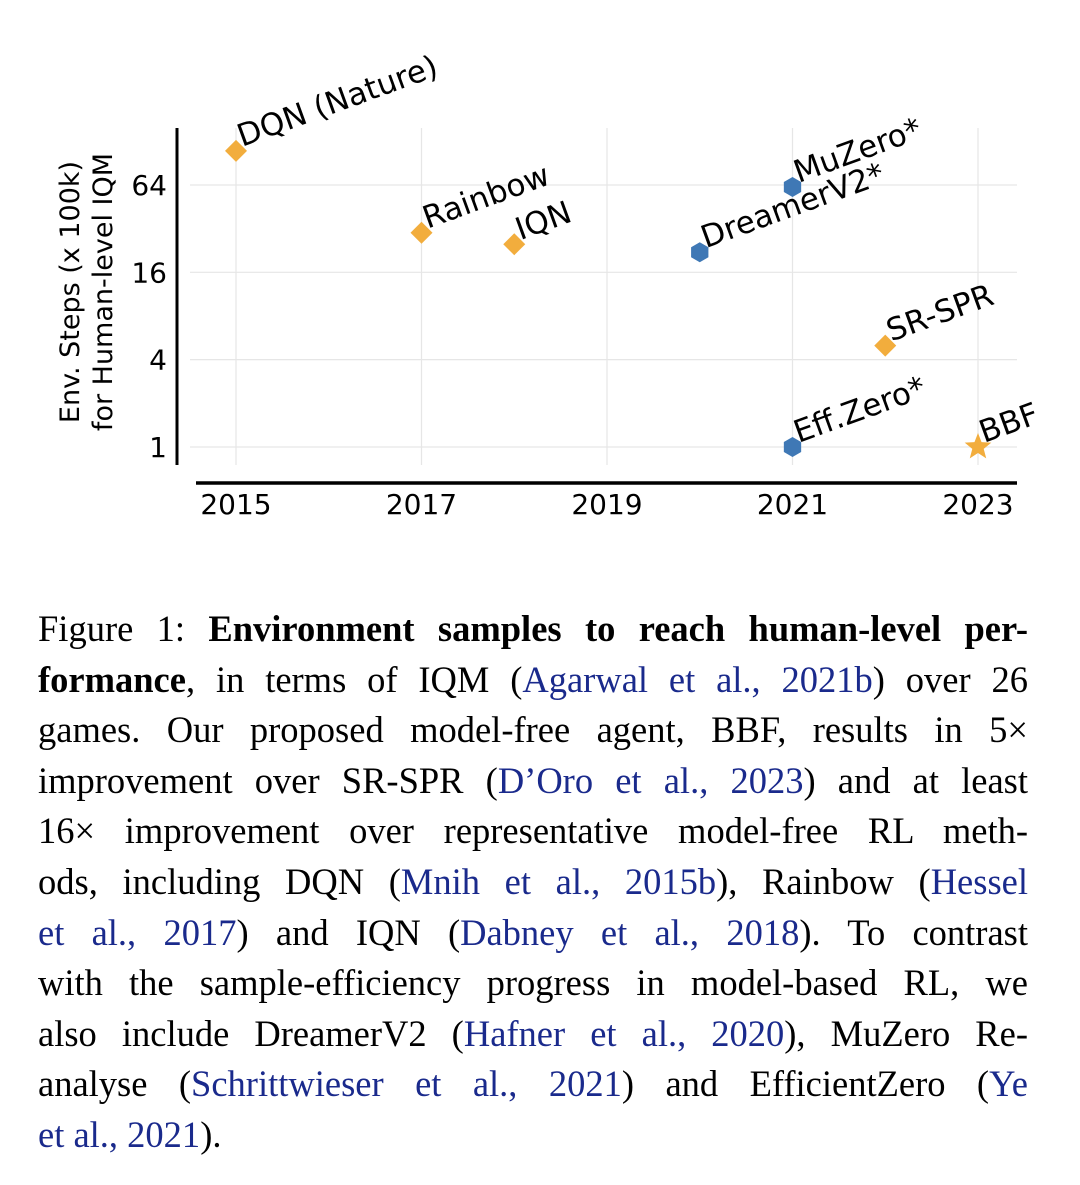 Image resolution: width=1080 pixels, height=1185 pixels. I want to click on citation-link-hessel: Hessel, so click(979, 881).